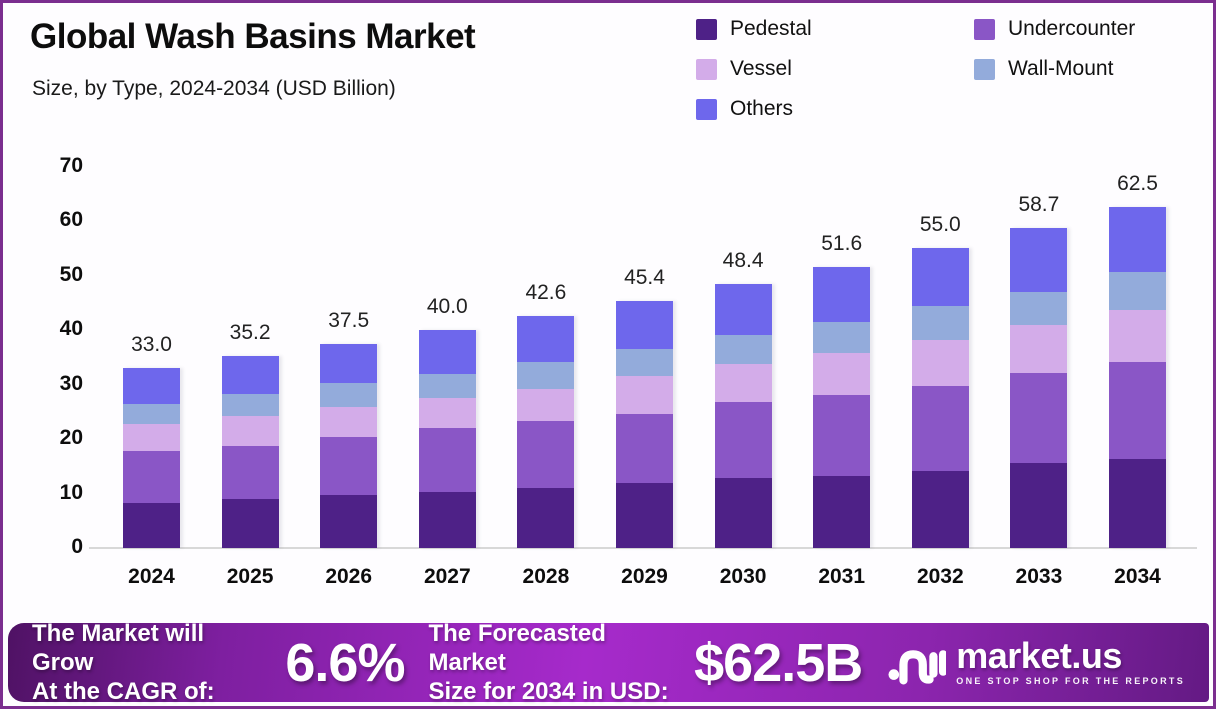 The width and height of the screenshot is (1216, 709). I want to click on legend-label: Vessel, so click(761, 68).